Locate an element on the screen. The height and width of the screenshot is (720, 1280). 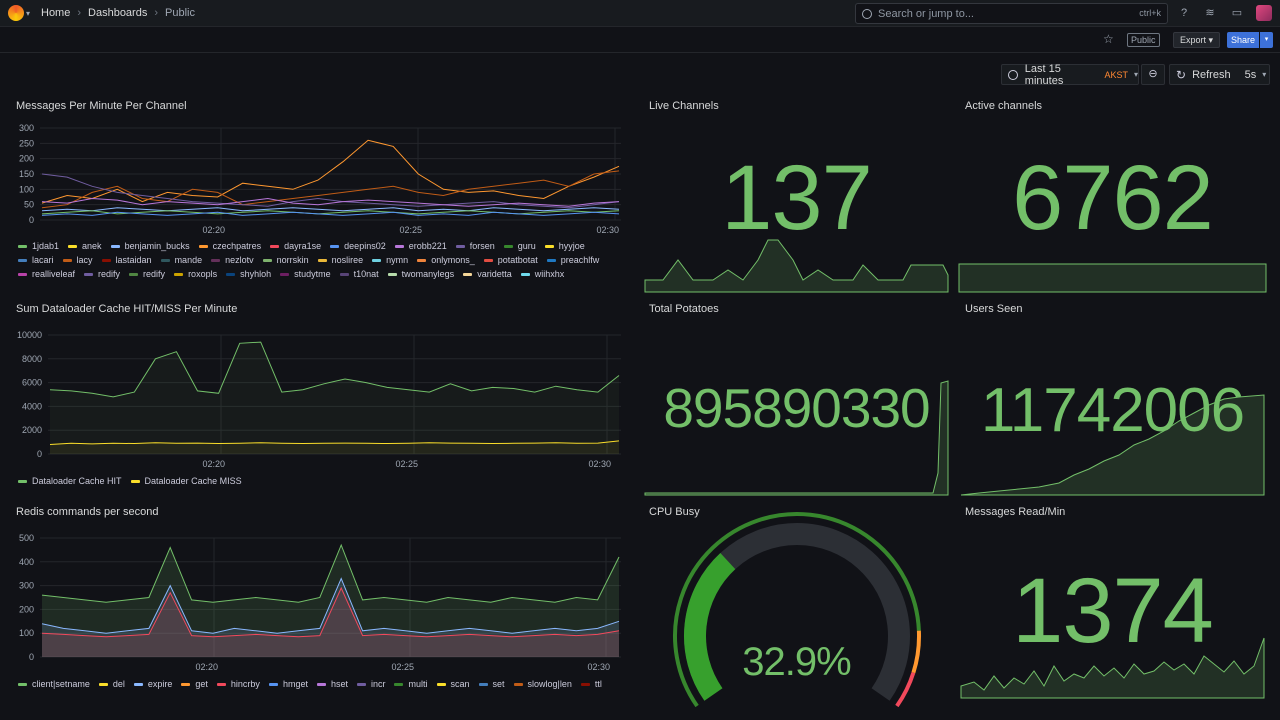
legend-item: del is located at coordinates (111, 684).